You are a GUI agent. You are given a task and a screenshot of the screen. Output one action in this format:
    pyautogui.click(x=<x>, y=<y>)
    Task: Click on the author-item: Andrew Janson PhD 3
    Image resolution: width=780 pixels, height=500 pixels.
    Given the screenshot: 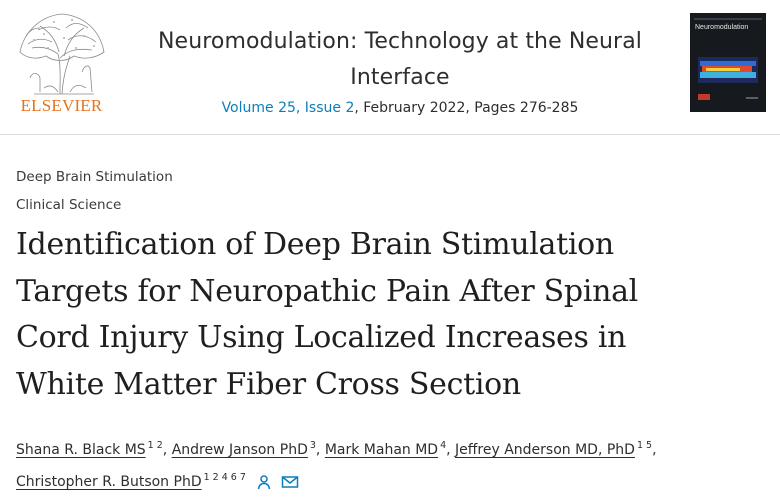 What is the action you would take?
    pyautogui.click(x=243, y=449)
    